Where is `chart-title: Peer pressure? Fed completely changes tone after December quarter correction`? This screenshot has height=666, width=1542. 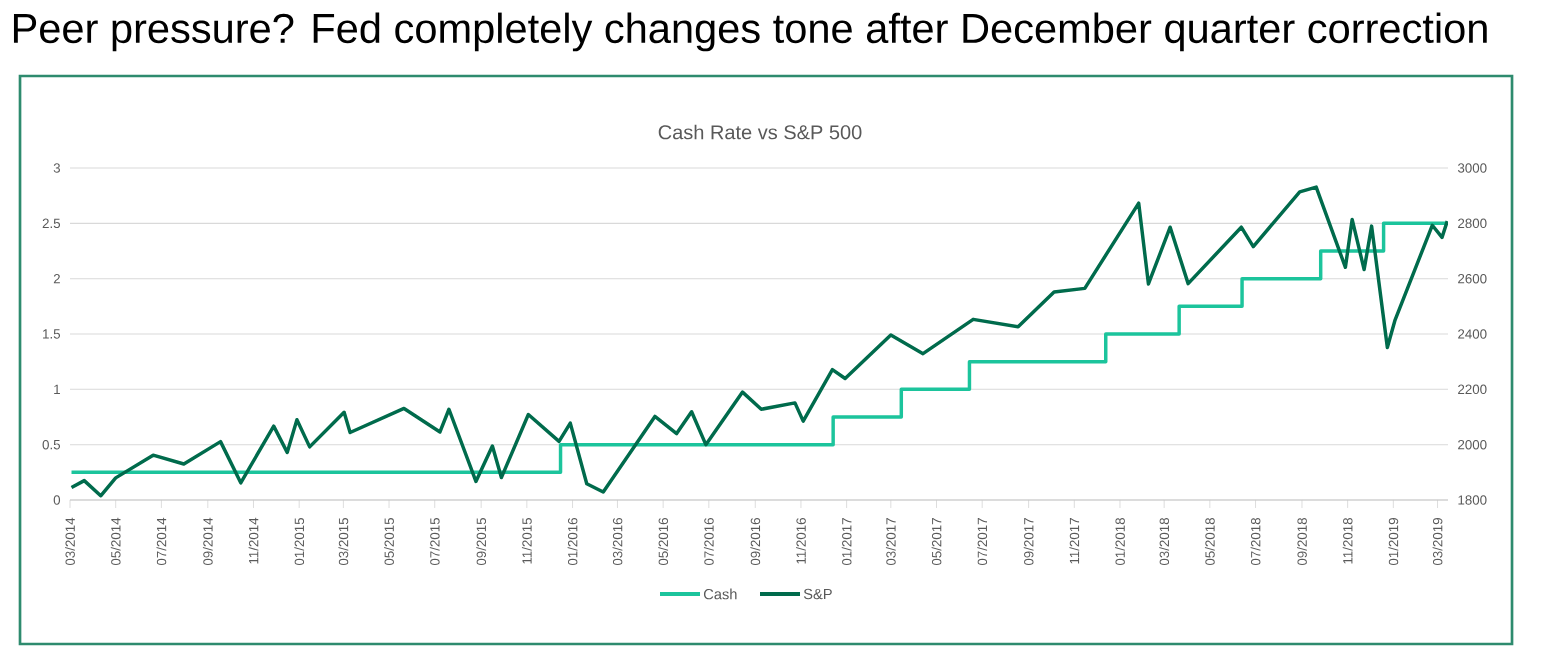
chart-title: Peer pressure? Fed completely changes tone after December quarter correction is located at coordinates (750, 32).